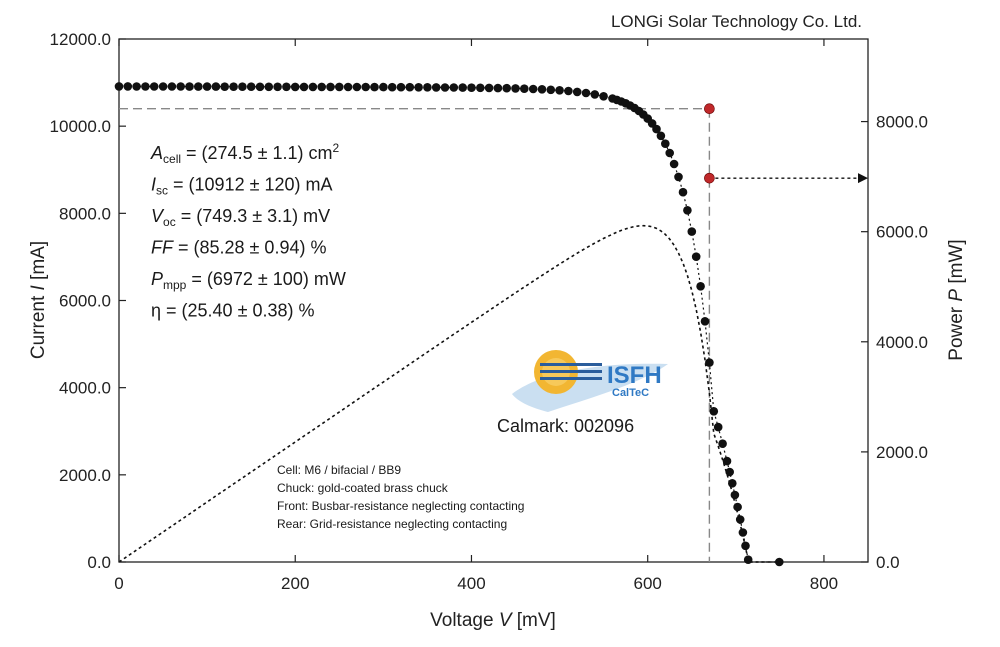 The height and width of the screenshot is (647, 1000). I want to click on parameter-subscript: oc, so click(169, 222).